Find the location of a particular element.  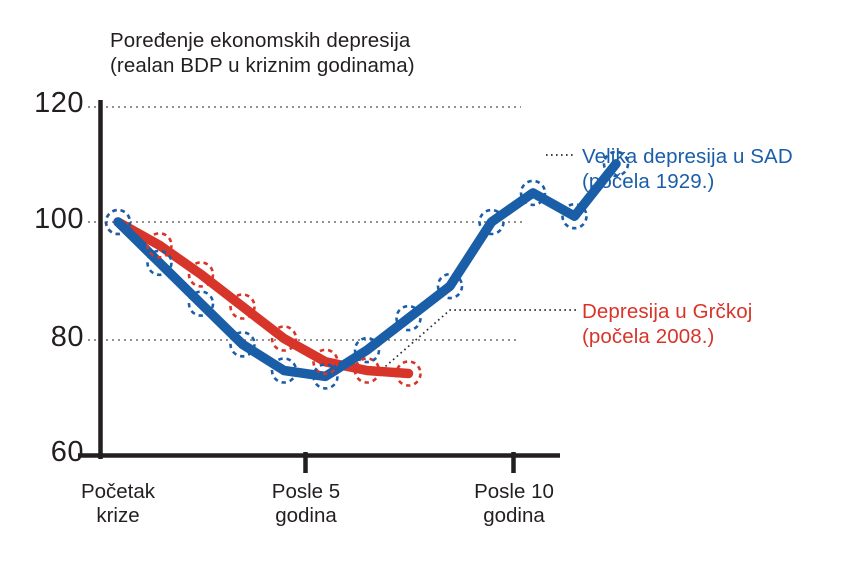

leader-line-red is located at coordinates (476, 341).